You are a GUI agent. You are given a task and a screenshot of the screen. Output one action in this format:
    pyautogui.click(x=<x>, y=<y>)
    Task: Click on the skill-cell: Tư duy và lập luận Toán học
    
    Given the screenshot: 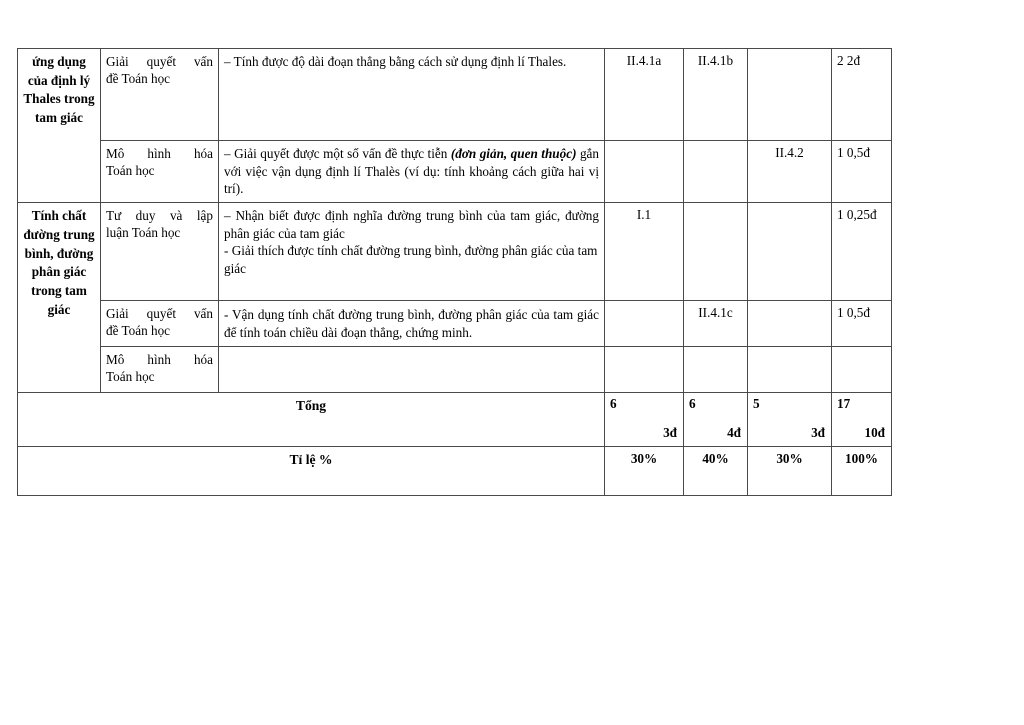 What is the action you would take?
    pyautogui.click(x=159, y=252)
    